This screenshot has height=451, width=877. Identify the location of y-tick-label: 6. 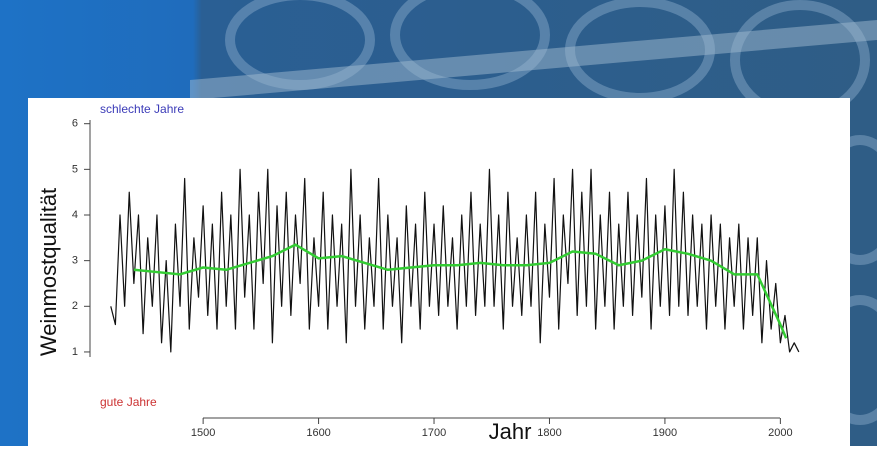
(75, 124).